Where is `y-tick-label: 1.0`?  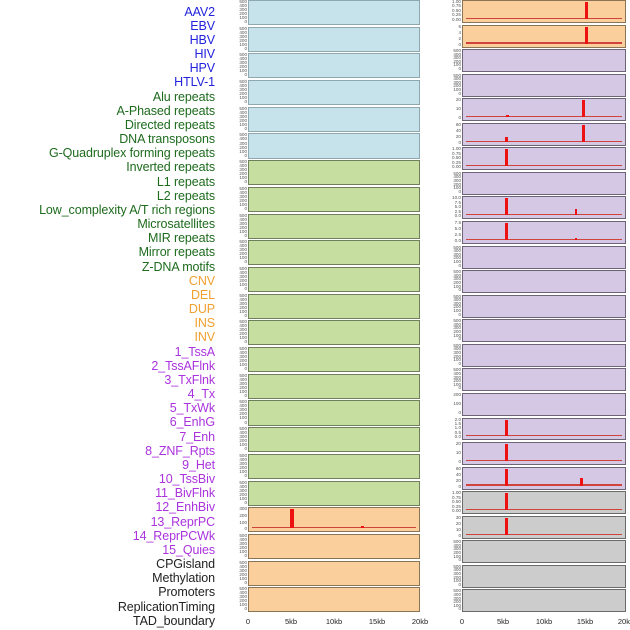
y-tick-label: 1.0 is located at coordinates (457, 428).